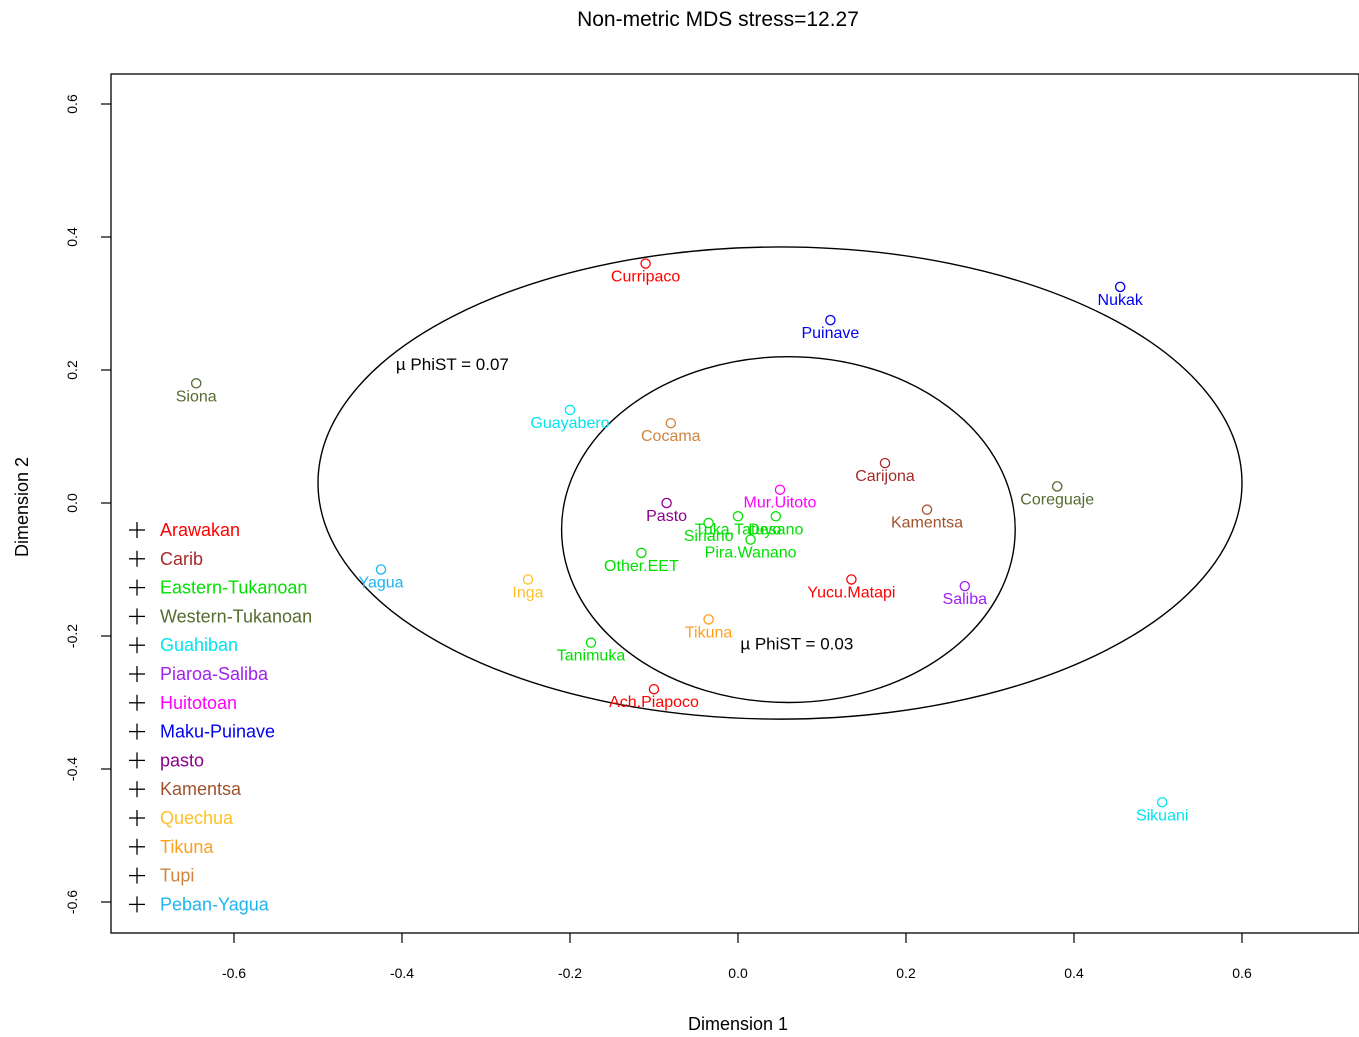  Describe the element at coordinates (830, 333) in the screenshot. I see `point-label: Puinave` at that location.